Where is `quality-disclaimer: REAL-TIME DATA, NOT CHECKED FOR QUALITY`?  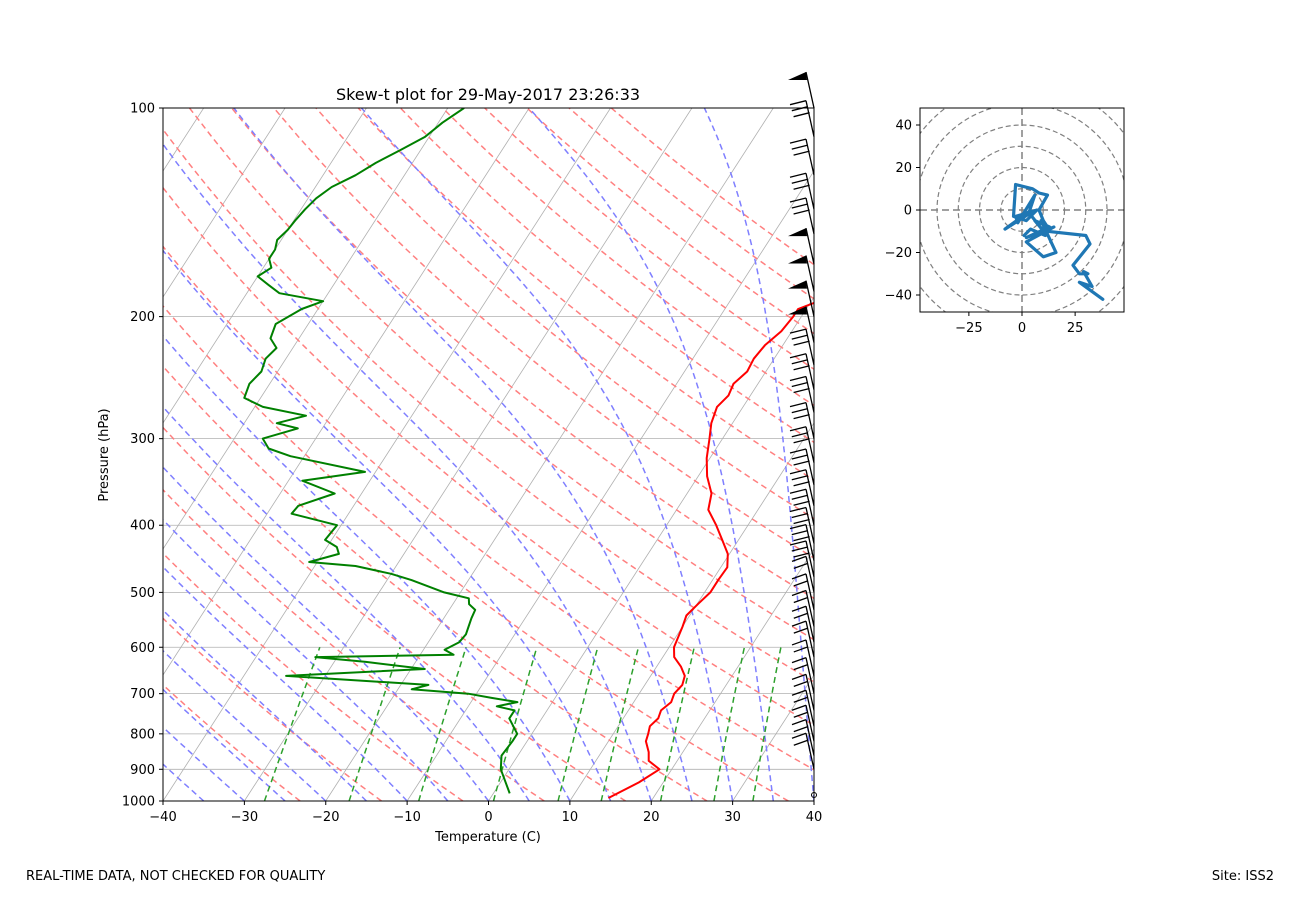 quality-disclaimer: REAL-TIME DATA, NOT CHECKED FOR QUALITY is located at coordinates (176, 876).